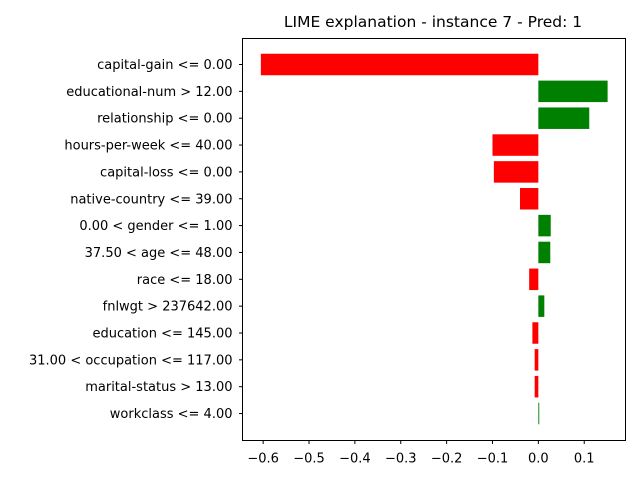  I want to click on y-tick-label: 0.00 < gender <= 1.00, so click(155, 226).